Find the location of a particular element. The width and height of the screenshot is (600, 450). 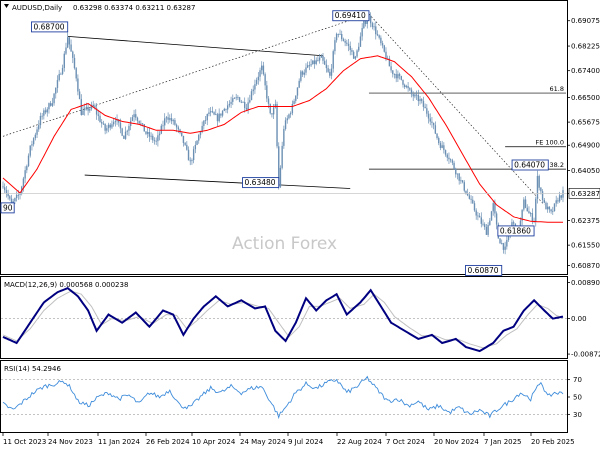

svg-text: 0.60870 is located at coordinates (483, 270).